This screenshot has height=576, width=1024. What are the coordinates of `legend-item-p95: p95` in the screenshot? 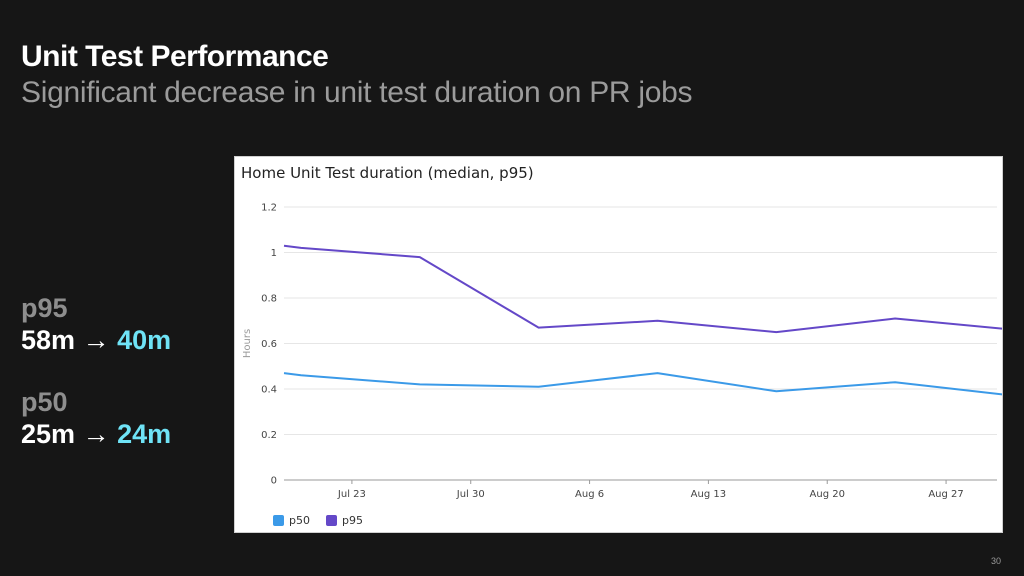 It's located at (344, 520).